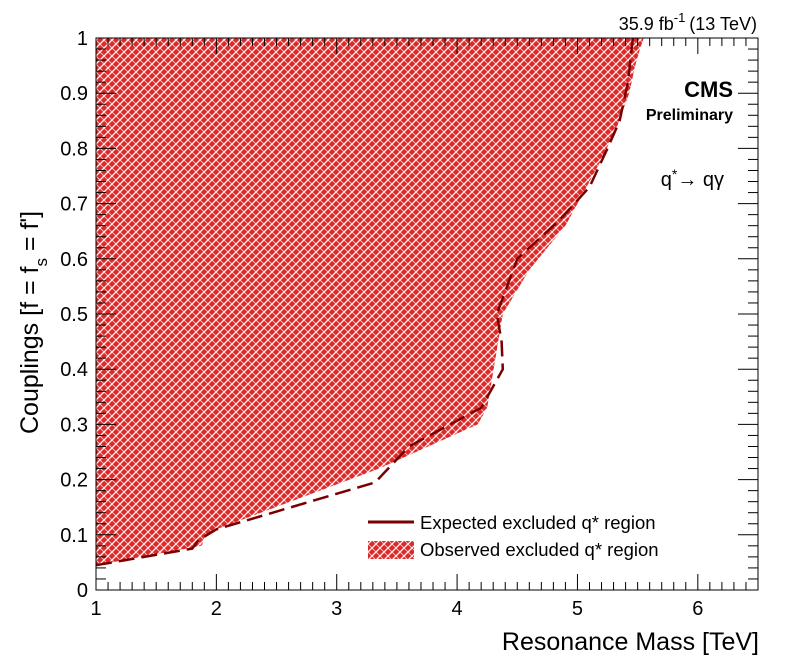  Describe the element at coordinates (82, 591) in the screenshot. I see `y-tick-label: 0` at that location.